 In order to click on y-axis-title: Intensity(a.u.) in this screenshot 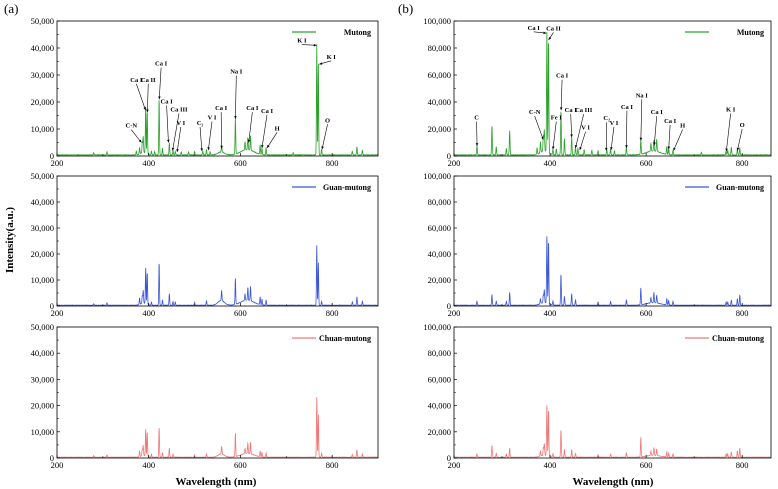, I will do `click(10, 240)`.